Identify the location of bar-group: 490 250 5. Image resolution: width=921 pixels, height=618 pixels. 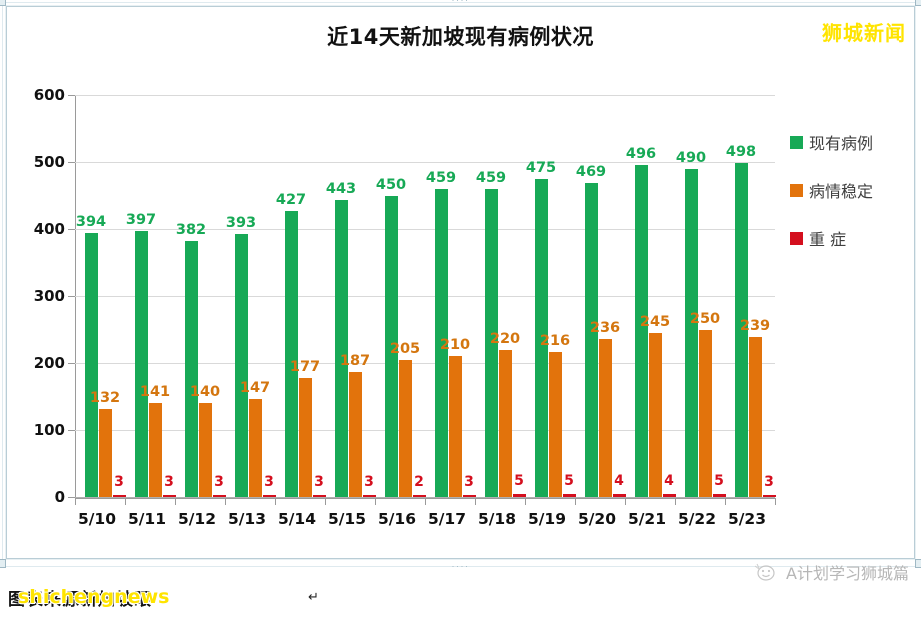
(705, 296).